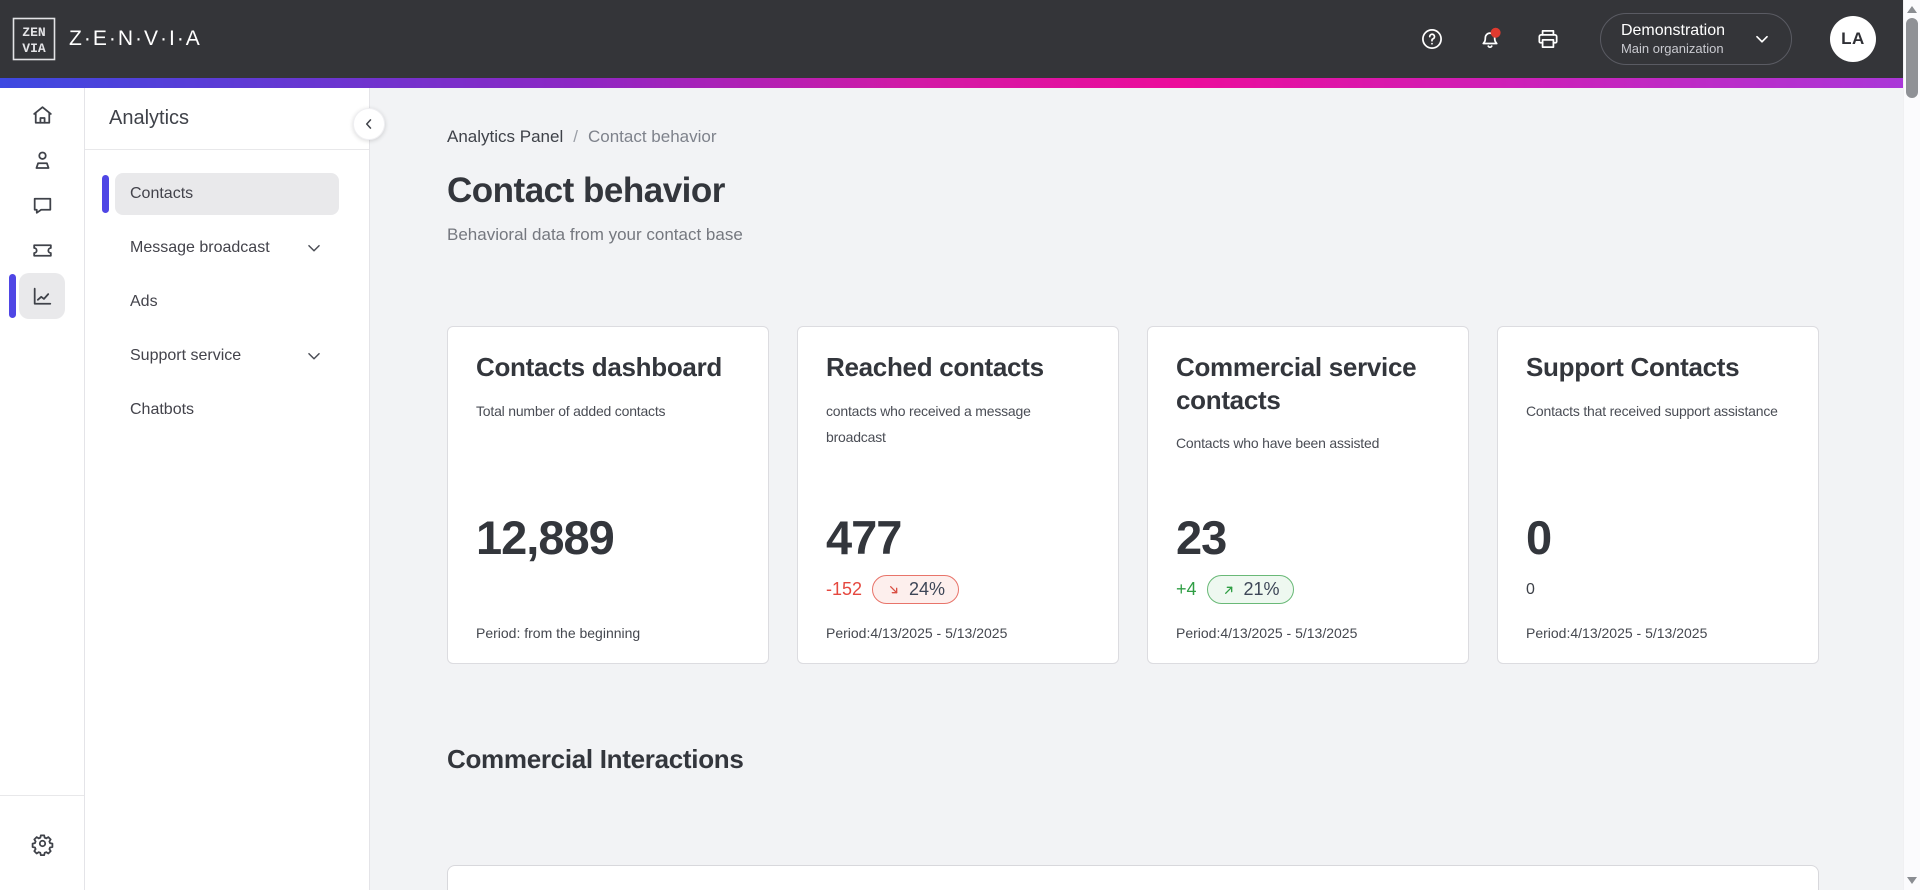 Image resolution: width=1920 pixels, height=890 pixels. I want to click on zenvia-logo-icon: ZEN VIA, so click(34, 39).